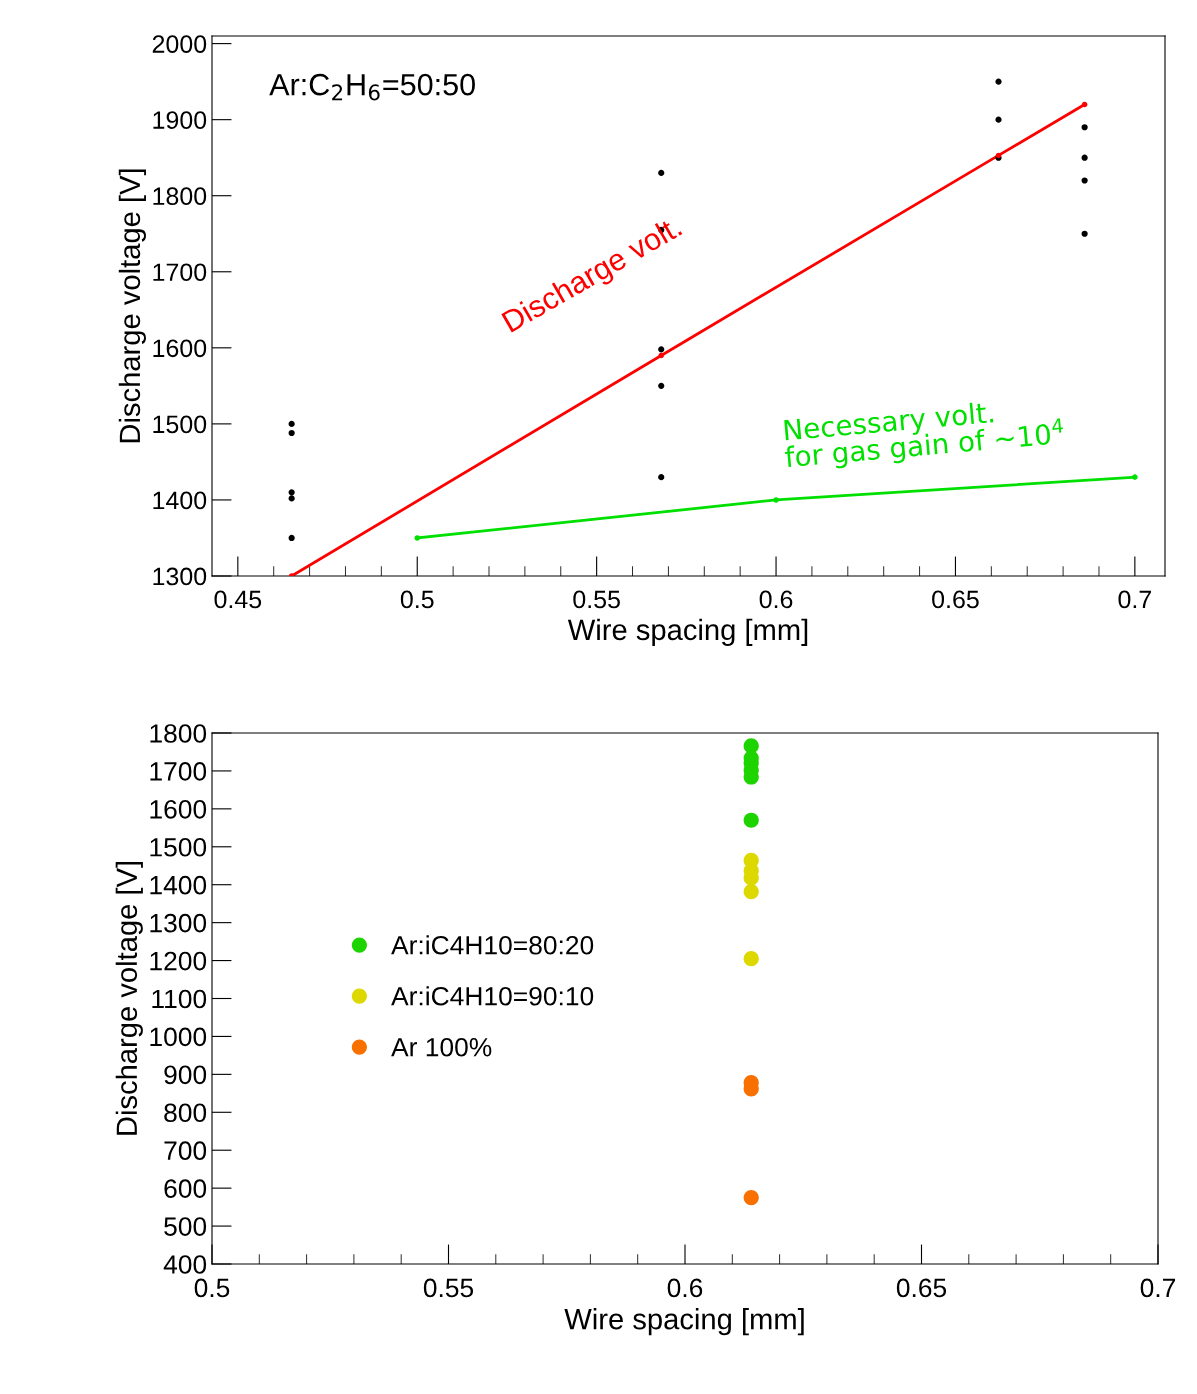  Describe the element at coordinates (179, 999) in the screenshot. I see `y-tick-label: 1100` at that location.